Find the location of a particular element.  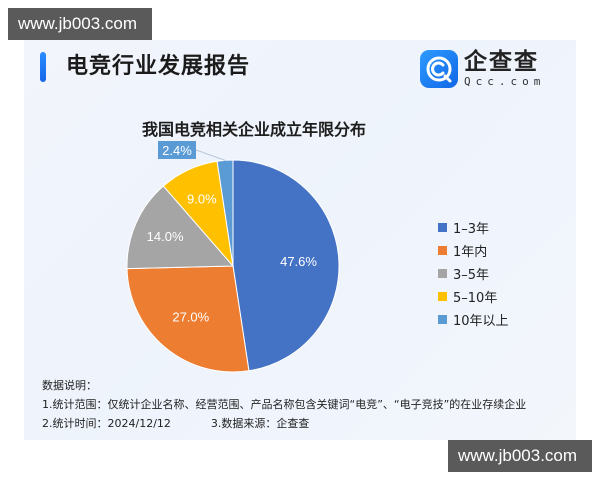

watermark-top: www.jb003.com is located at coordinates (80, 24).